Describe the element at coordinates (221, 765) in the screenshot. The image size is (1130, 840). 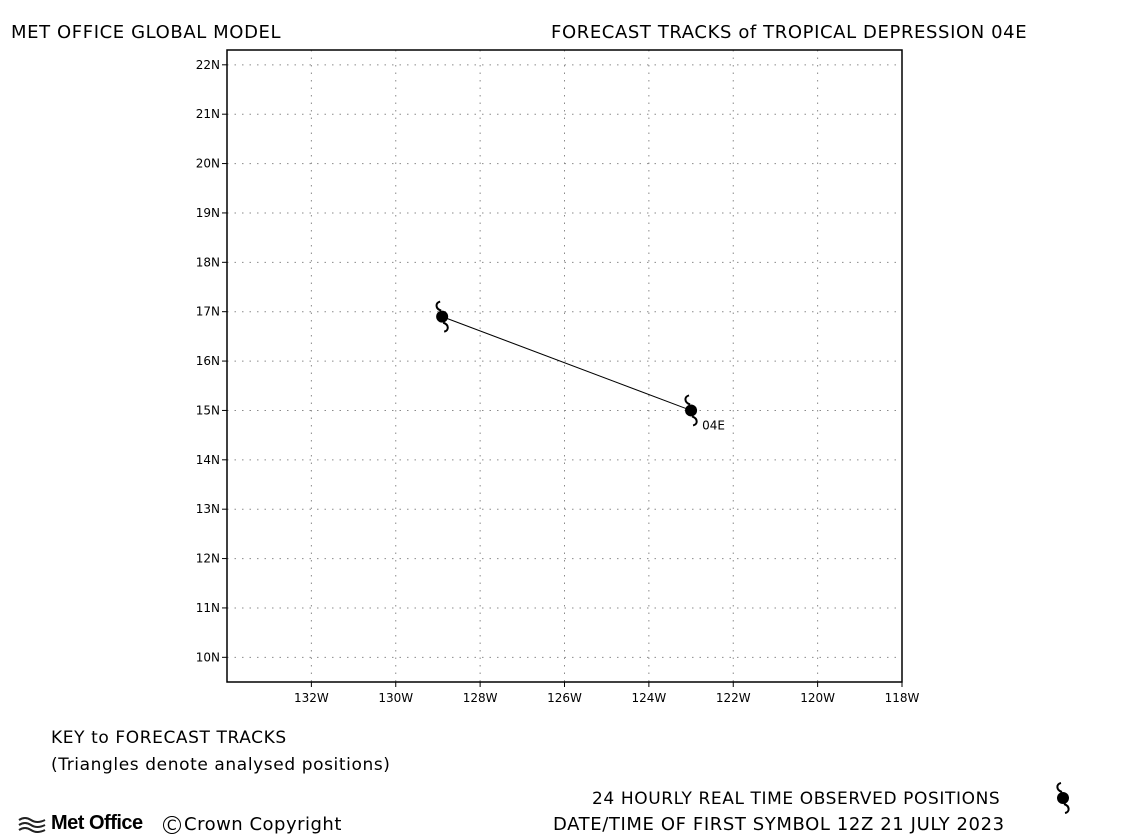
I see `key-note: (Triangles denote analysed positions)` at that location.